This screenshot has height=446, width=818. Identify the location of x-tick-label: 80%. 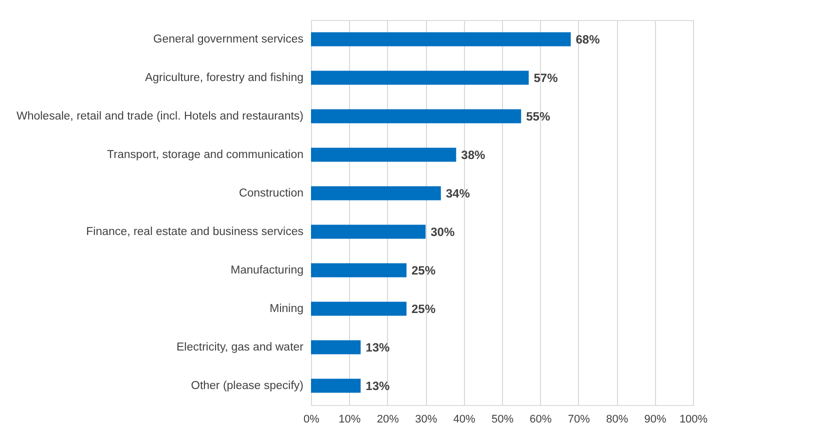
(617, 420).